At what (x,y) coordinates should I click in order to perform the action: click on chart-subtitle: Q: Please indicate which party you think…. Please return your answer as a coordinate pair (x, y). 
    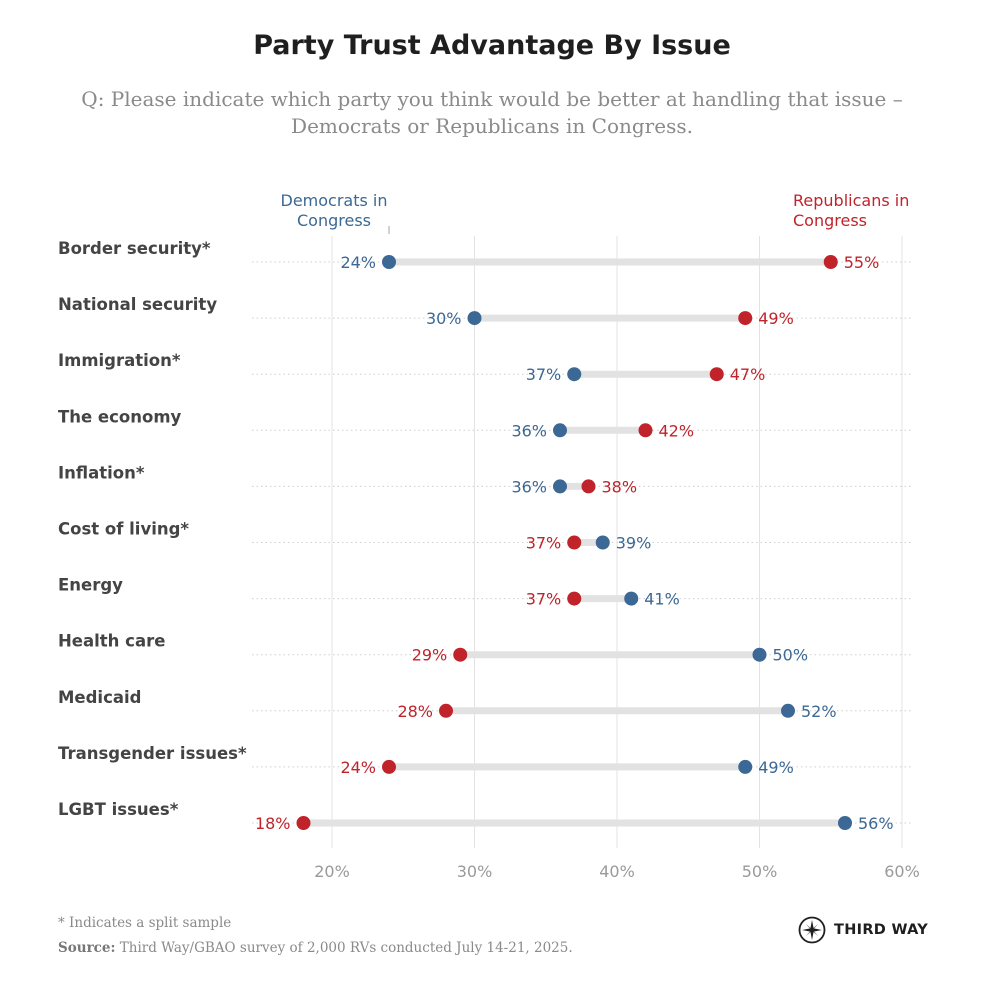
    Looking at the image, I should click on (492, 113).